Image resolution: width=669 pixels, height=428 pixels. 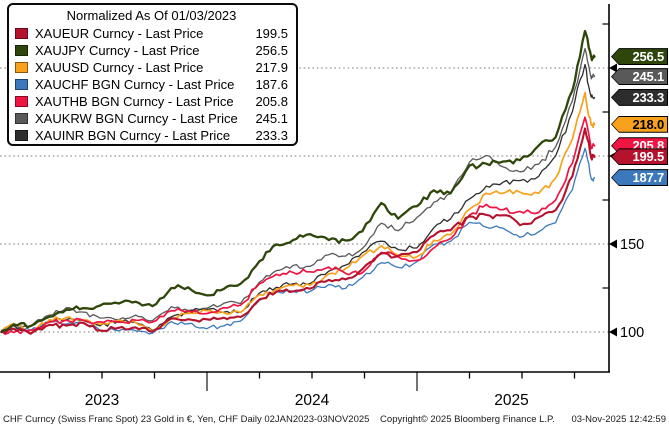 What do you see at coordinates (271, 101) in the screenshot?
I see `legend-value: 205.8` at bounding box center [271, 101].